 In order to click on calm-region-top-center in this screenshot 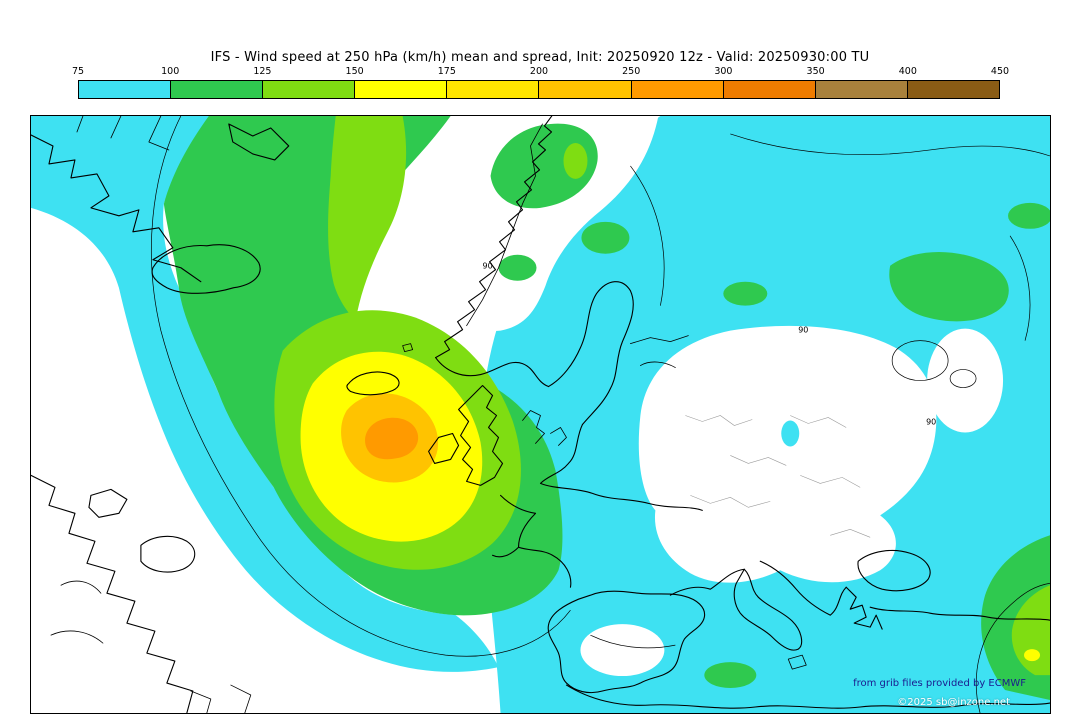, I will do `click(544, 223)`.